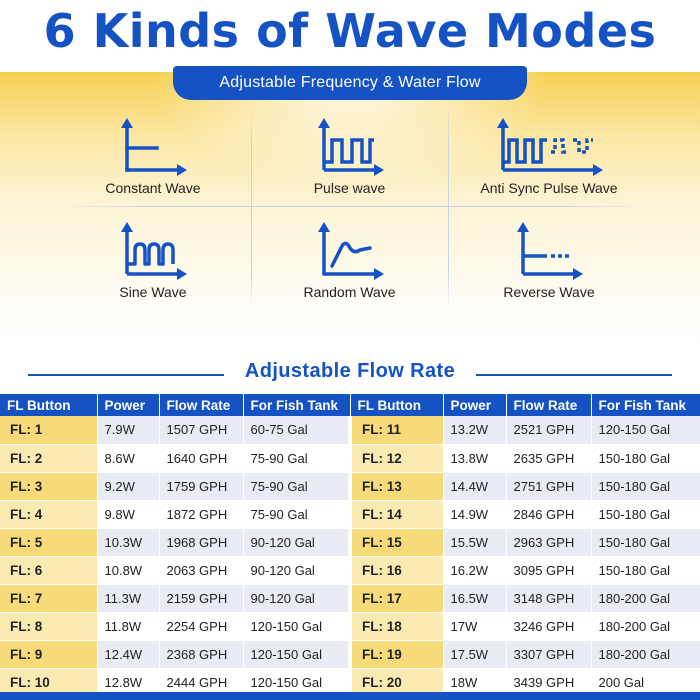  I want to click on table-cell: 2063 GPH, so click(201, 570).